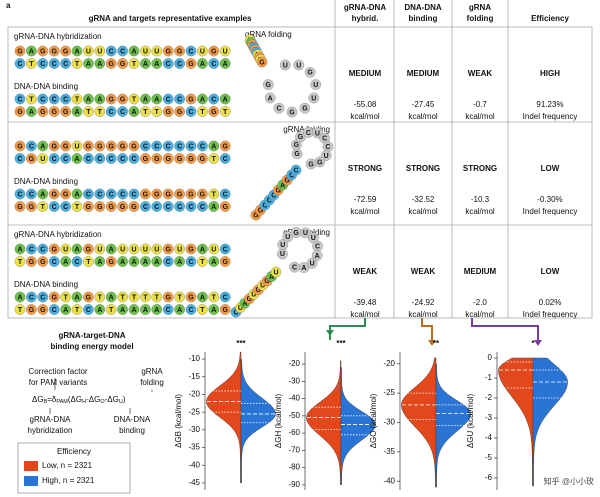  I want to click on cell-value: -39.48, so click(365, 302).